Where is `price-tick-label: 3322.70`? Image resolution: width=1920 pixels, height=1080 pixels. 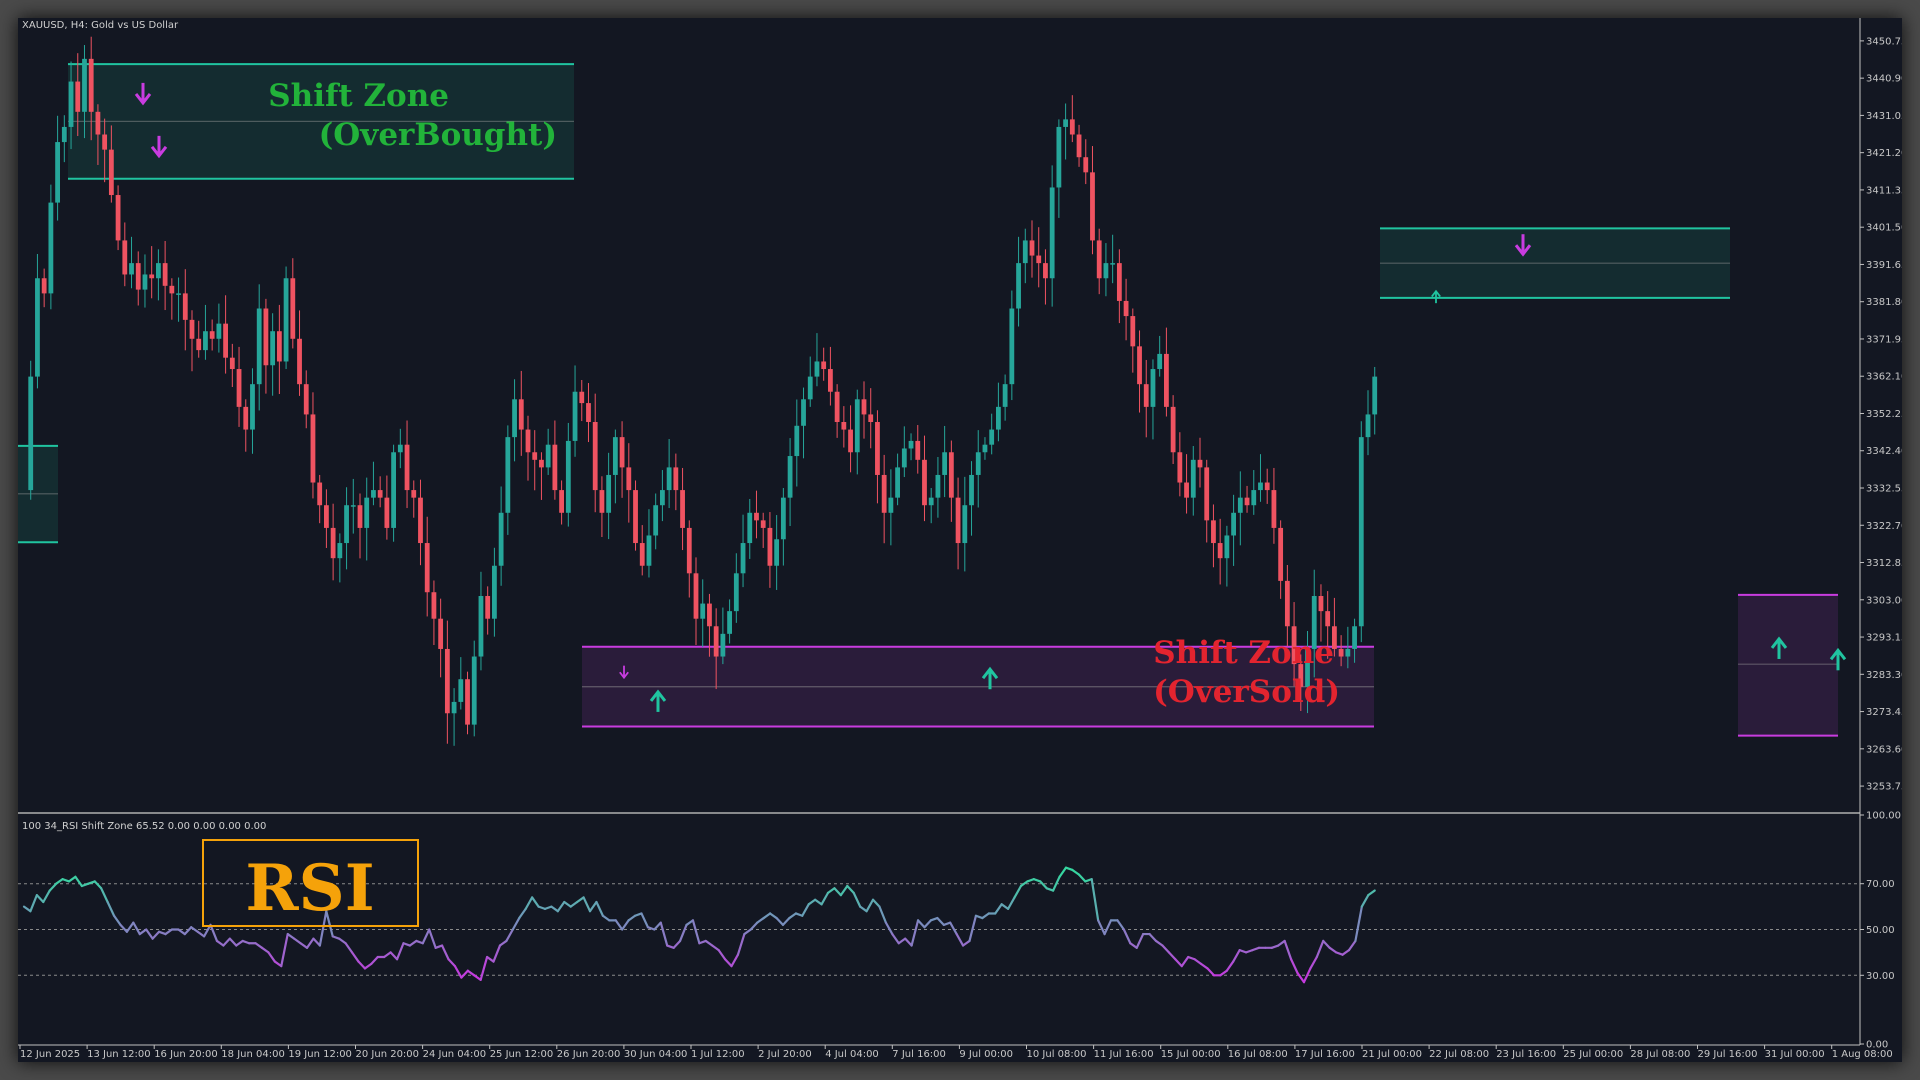 price-tick-label: 3322.70 is located at coordinates (1884, 526).